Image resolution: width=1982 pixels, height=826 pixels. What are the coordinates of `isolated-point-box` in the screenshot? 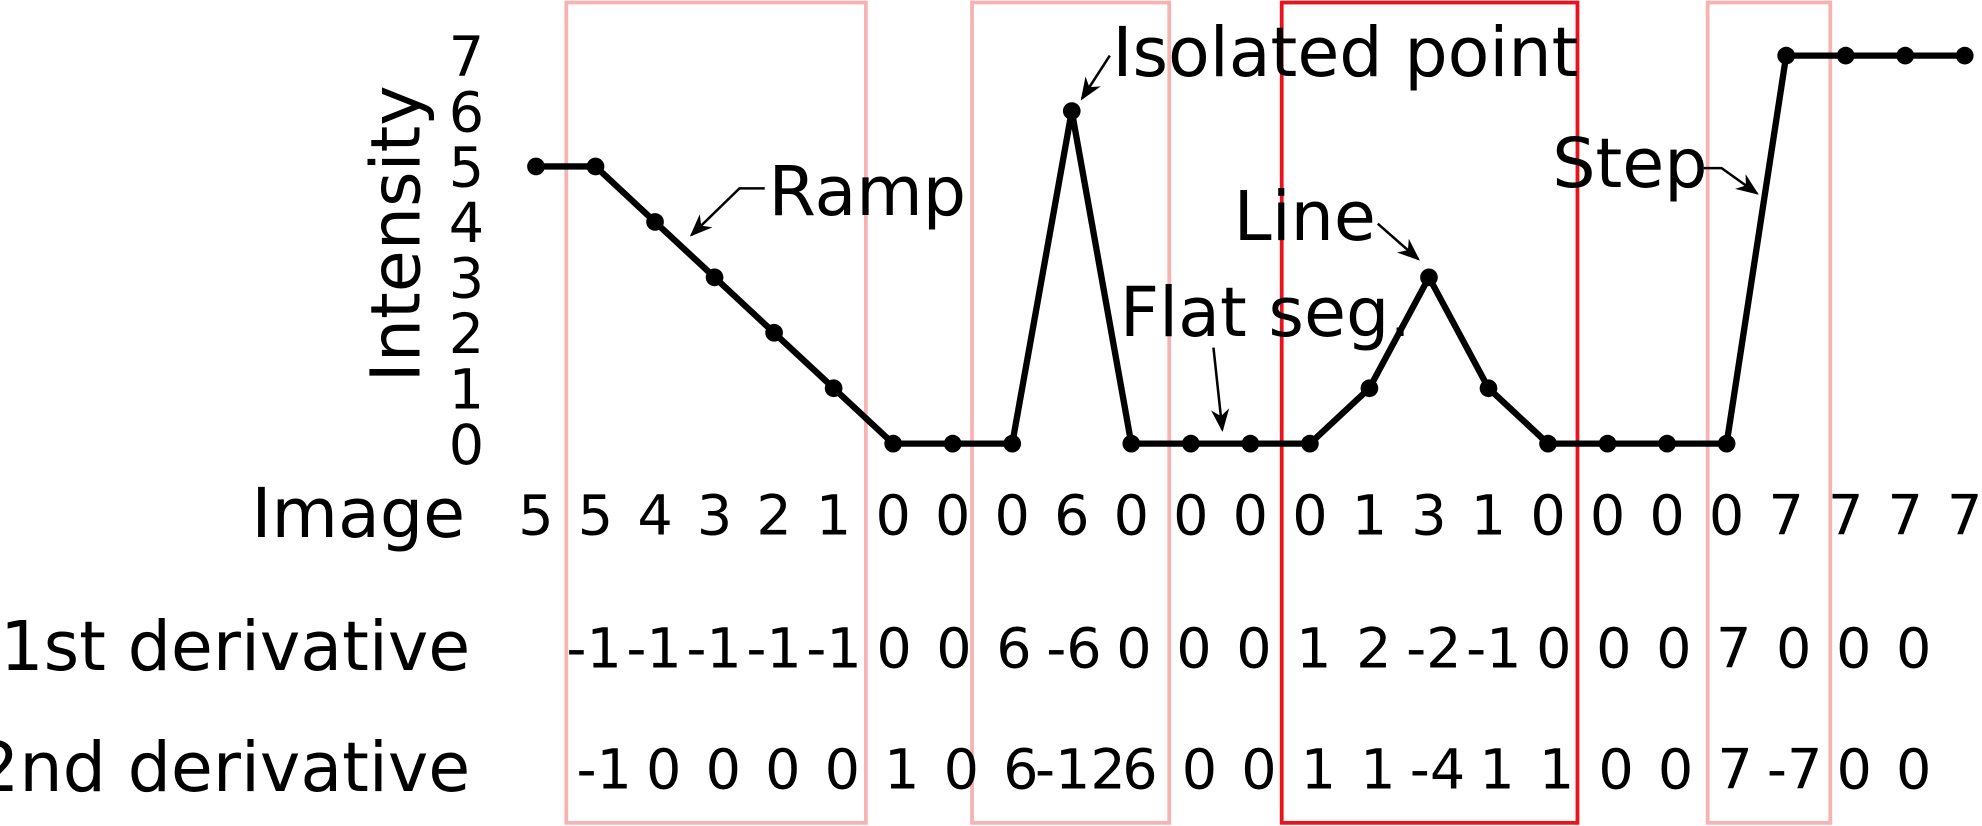 It's located at (1071, 412).